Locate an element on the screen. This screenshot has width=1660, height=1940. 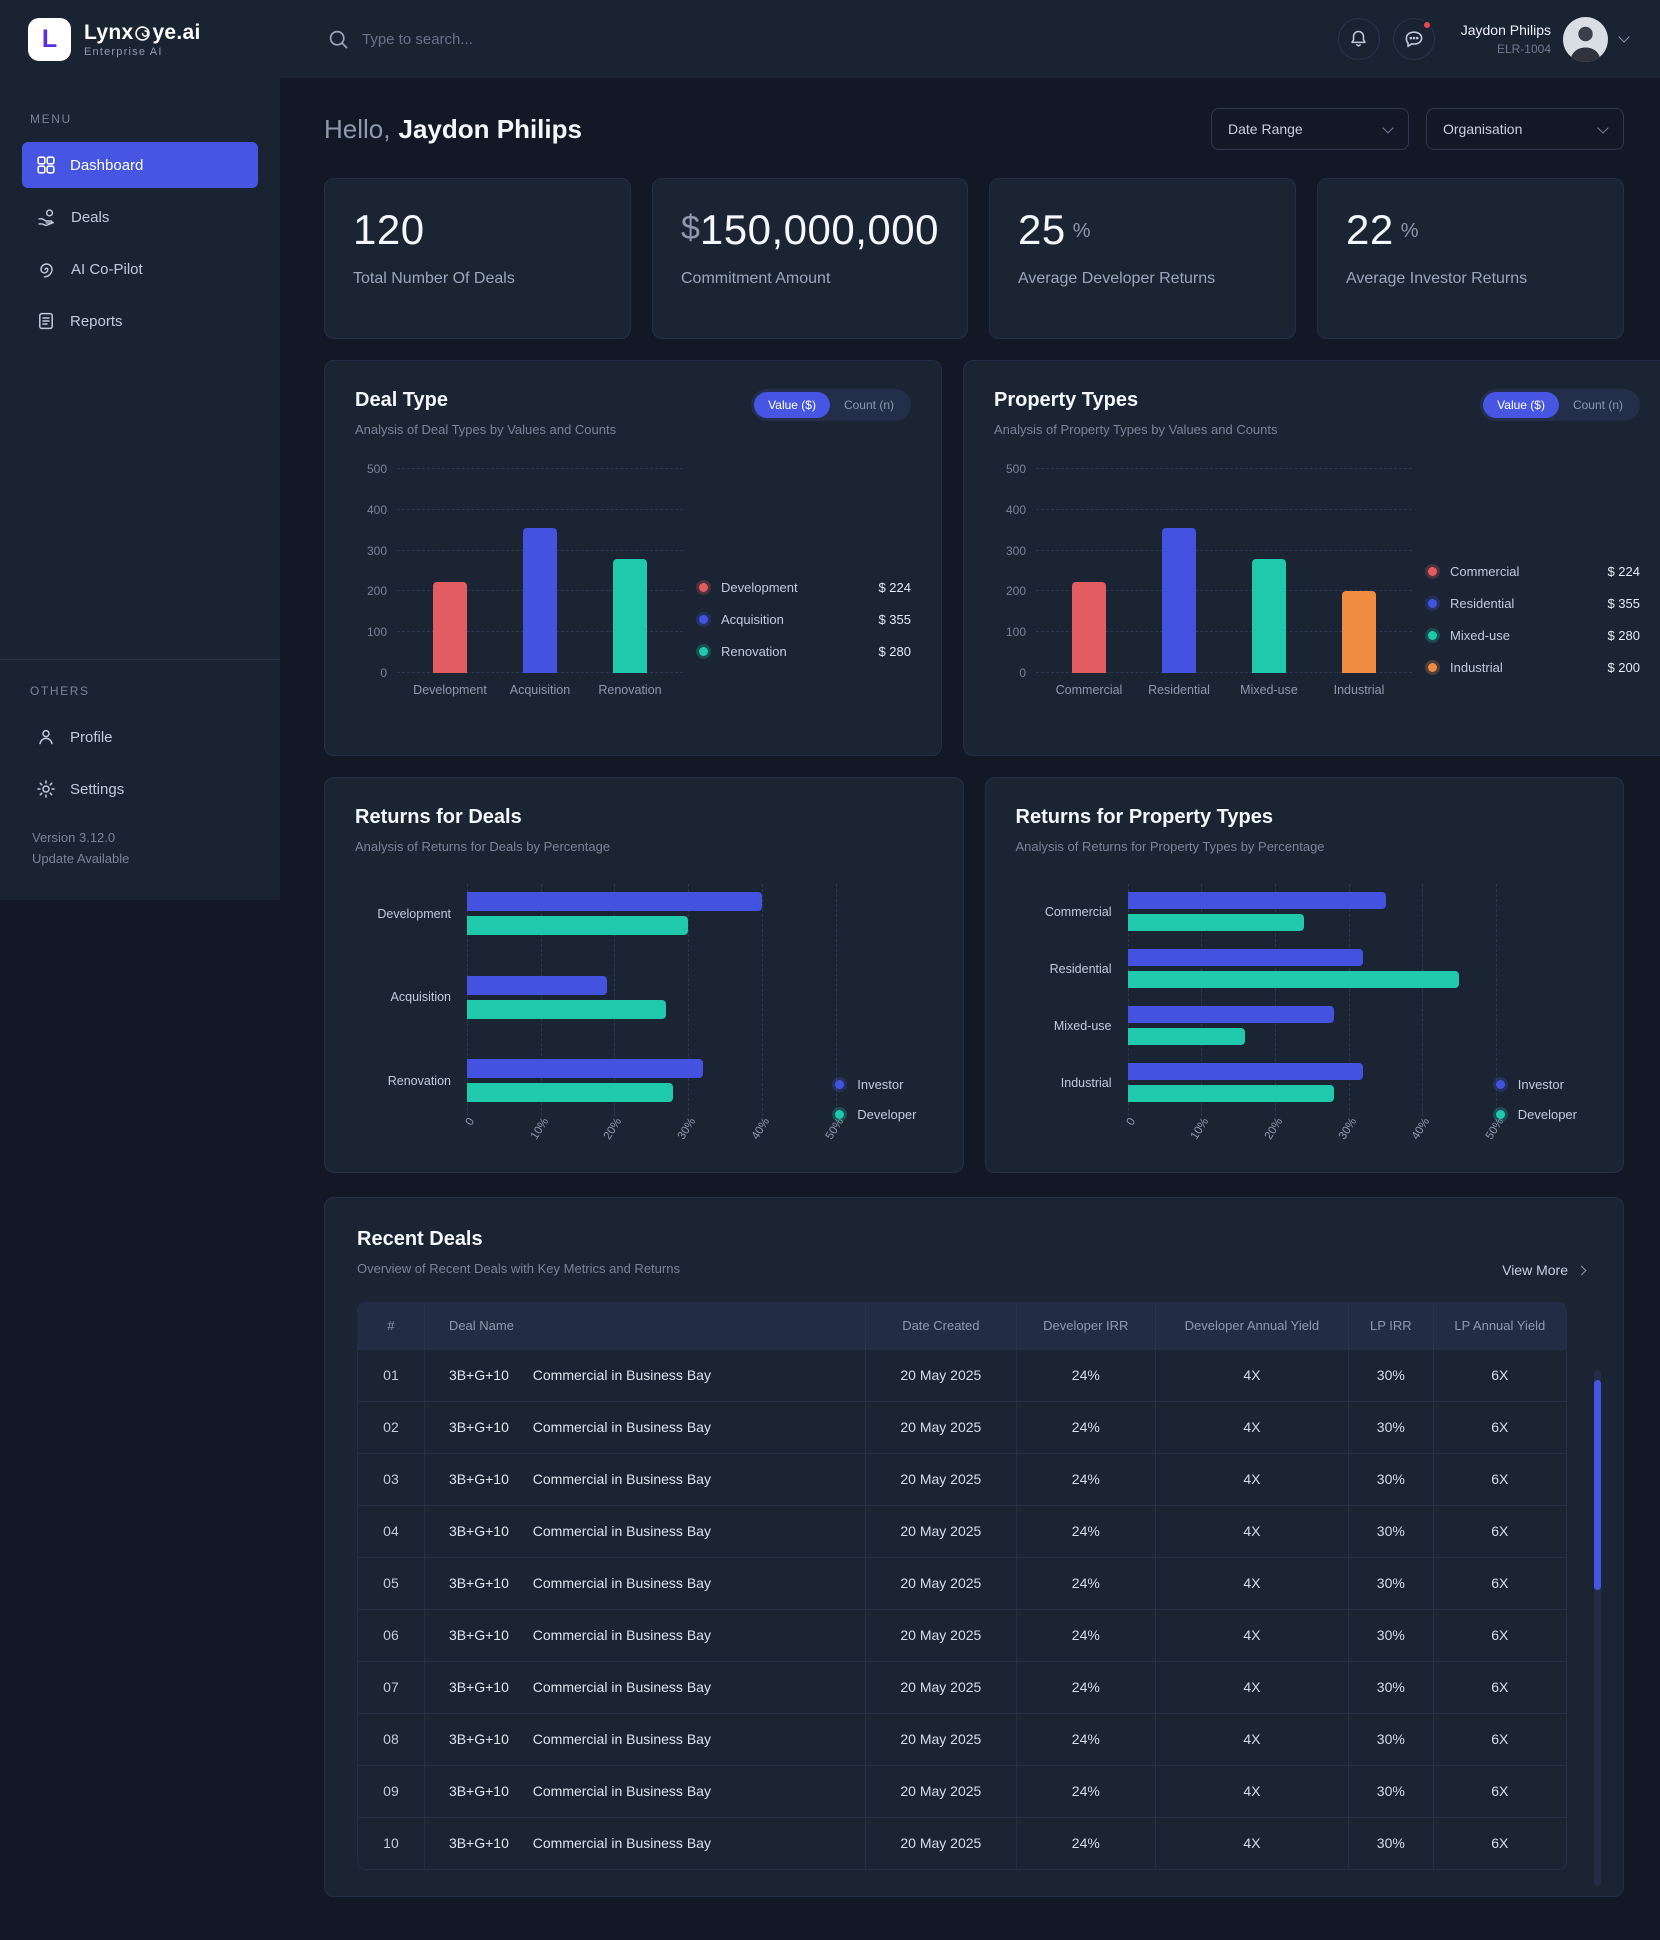
organisation-select: Organisation is located at coordinates (1525, 129).